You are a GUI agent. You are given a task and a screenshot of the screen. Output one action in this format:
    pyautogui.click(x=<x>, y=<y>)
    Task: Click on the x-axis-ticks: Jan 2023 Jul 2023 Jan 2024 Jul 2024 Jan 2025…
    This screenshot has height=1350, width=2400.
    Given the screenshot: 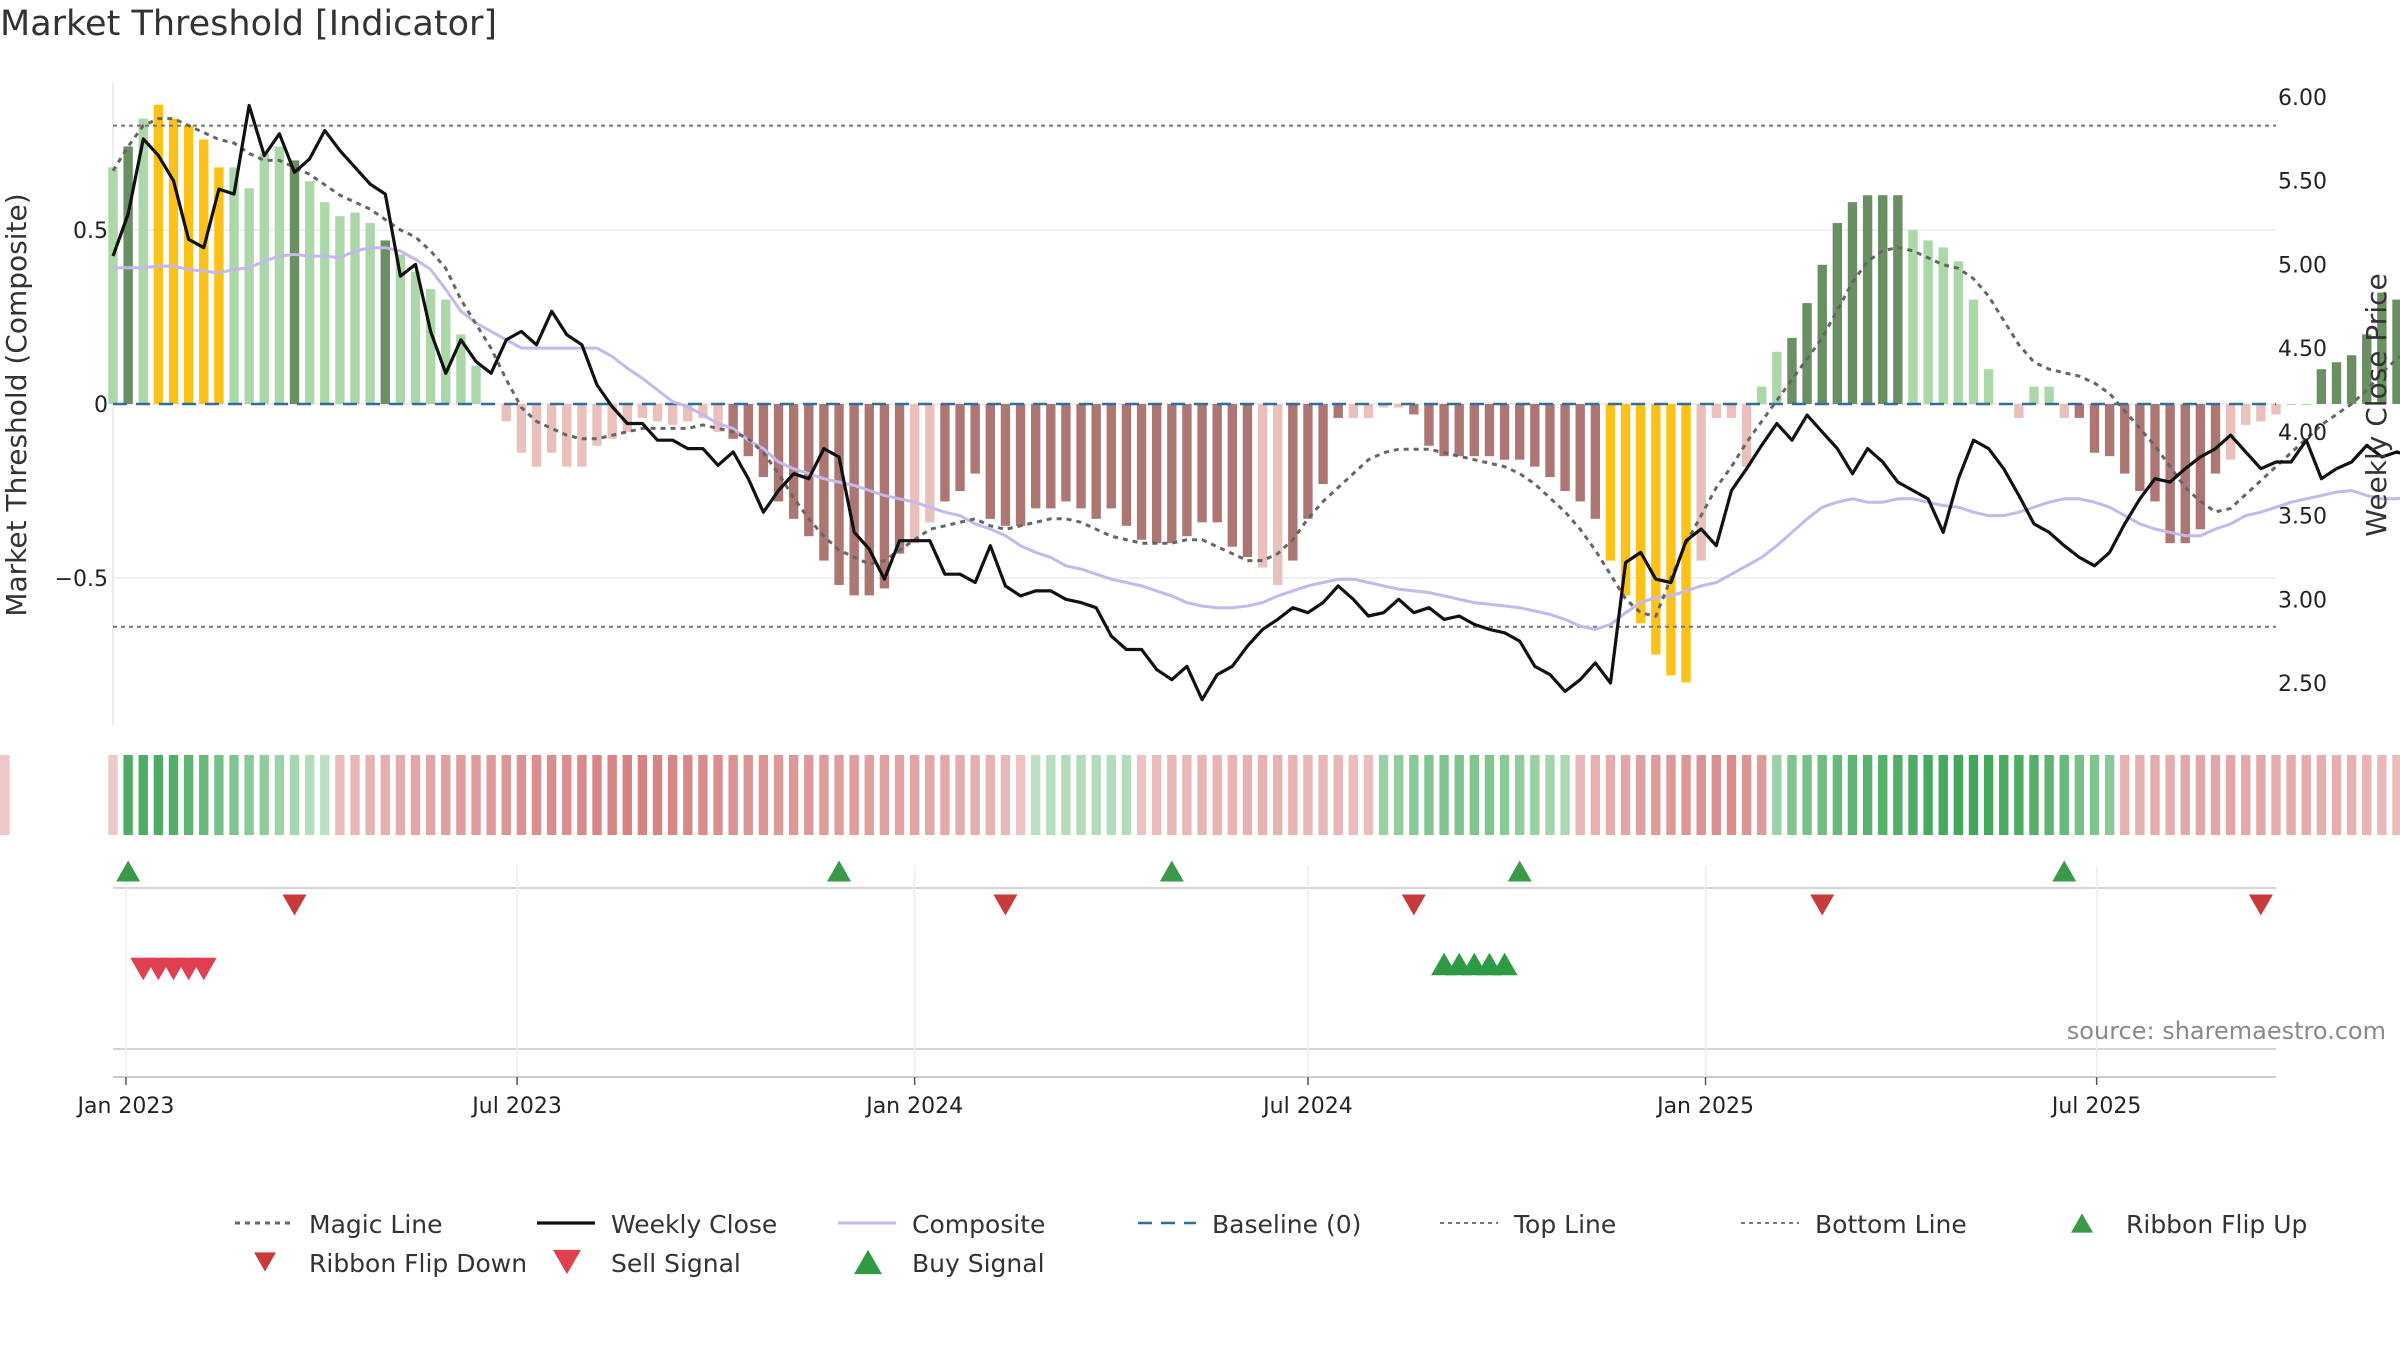 What is the action you would take?
    pyautogui.click(x=1108, y=1098)
    